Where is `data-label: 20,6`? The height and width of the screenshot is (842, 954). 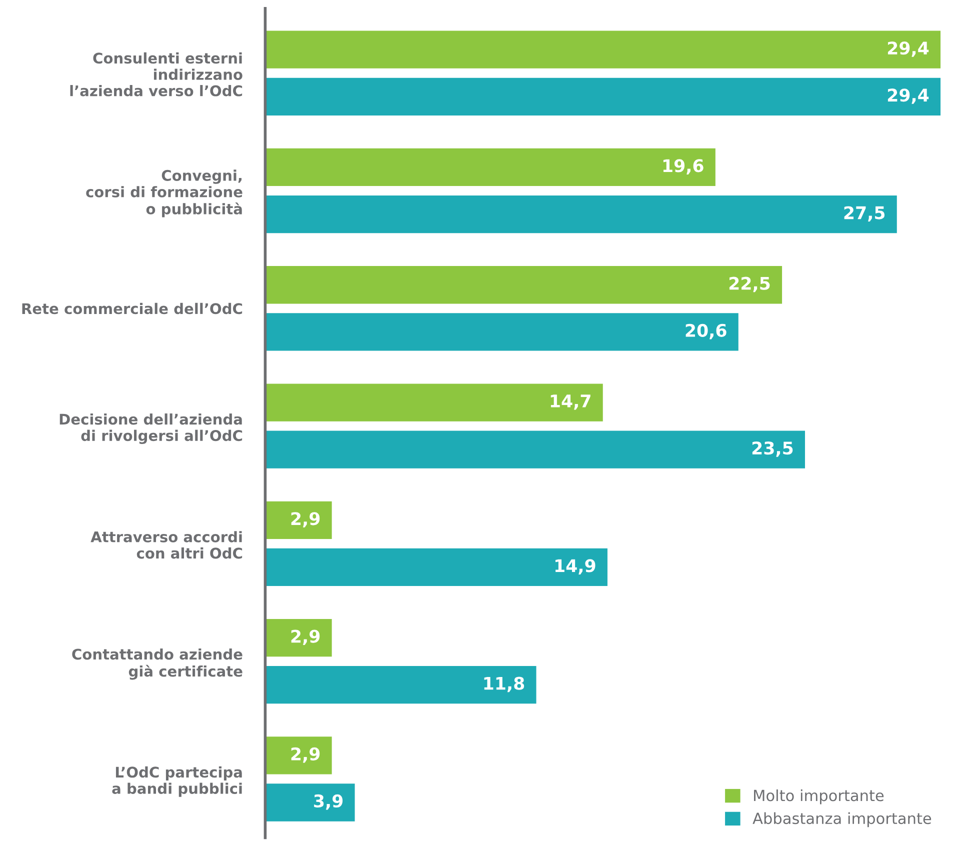
data-label: 20,6 is located at coordinates (706, 332).